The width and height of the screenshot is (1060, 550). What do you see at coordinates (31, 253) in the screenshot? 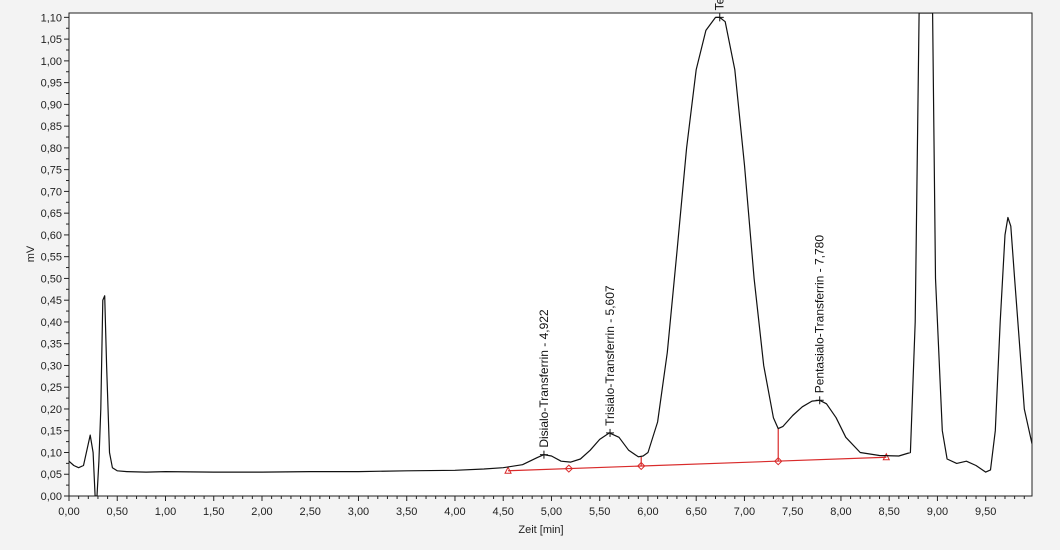
I see `y-axis-title: mV` at bounding box center [31, 253].